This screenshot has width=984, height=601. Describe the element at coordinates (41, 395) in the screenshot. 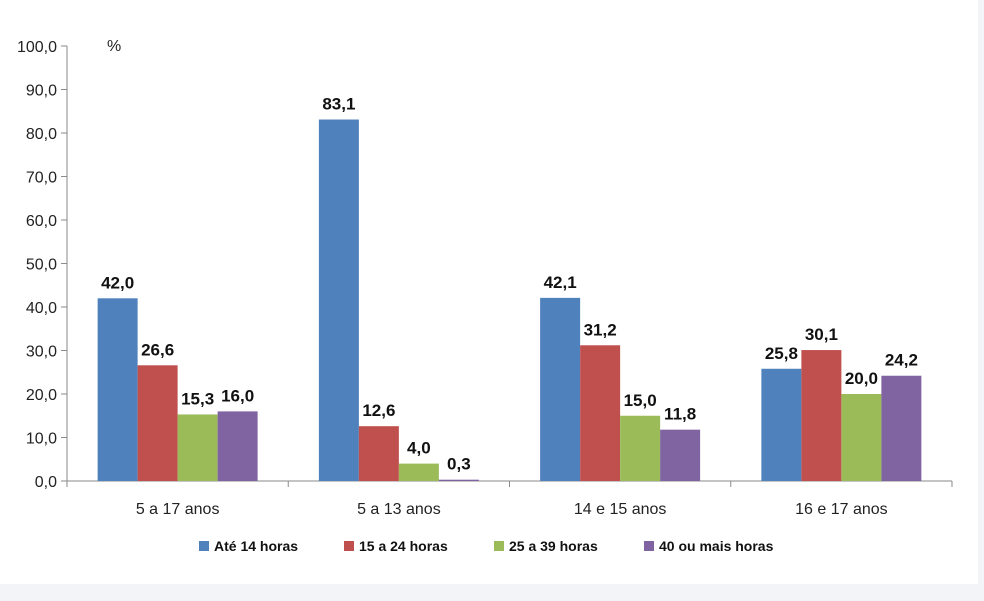

I see `y-tick-label: 20,0` at that location.